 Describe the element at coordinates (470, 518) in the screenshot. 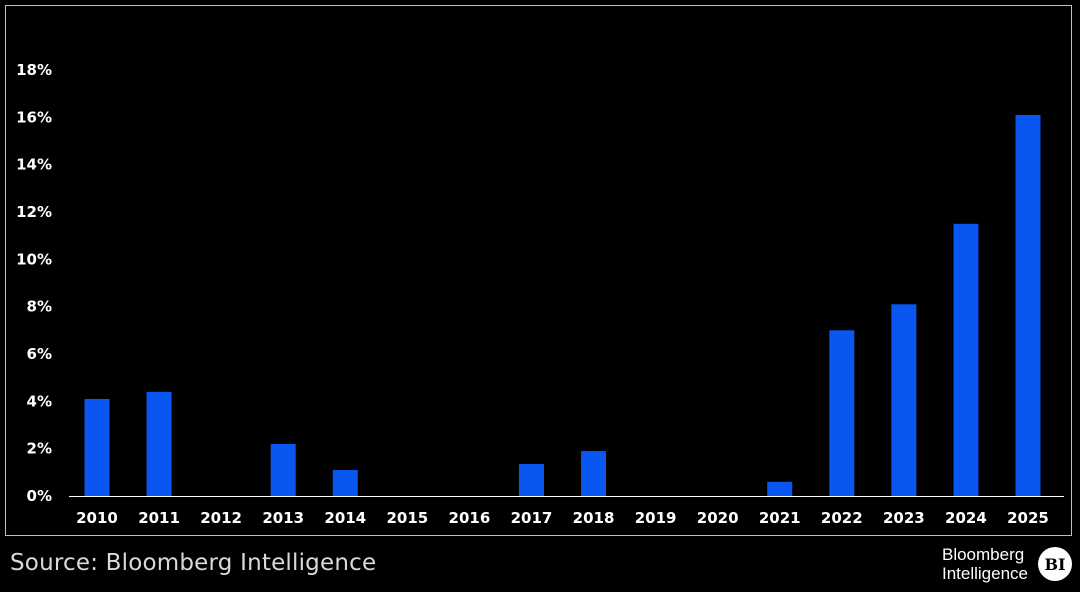

I see `x-tick-label: 2016` at that location.